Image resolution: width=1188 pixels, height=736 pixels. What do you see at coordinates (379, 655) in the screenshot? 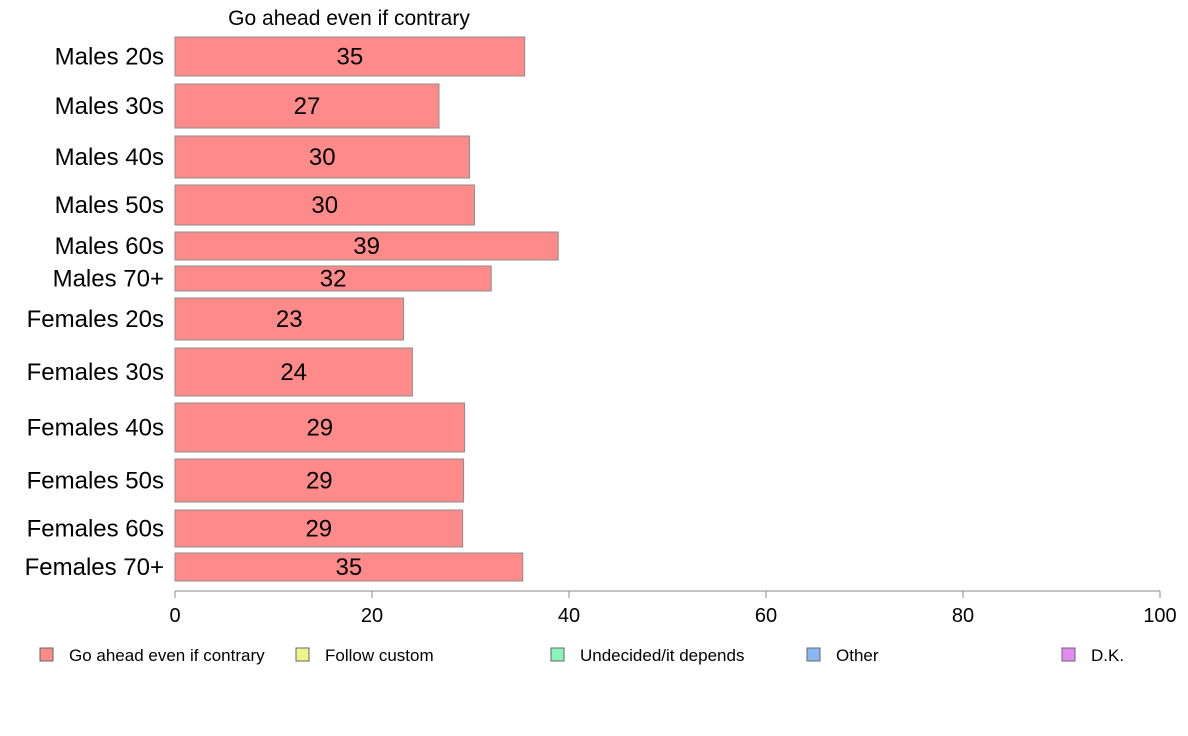
I see `legend-label: Follow custom` at bounding box center [379, 655].